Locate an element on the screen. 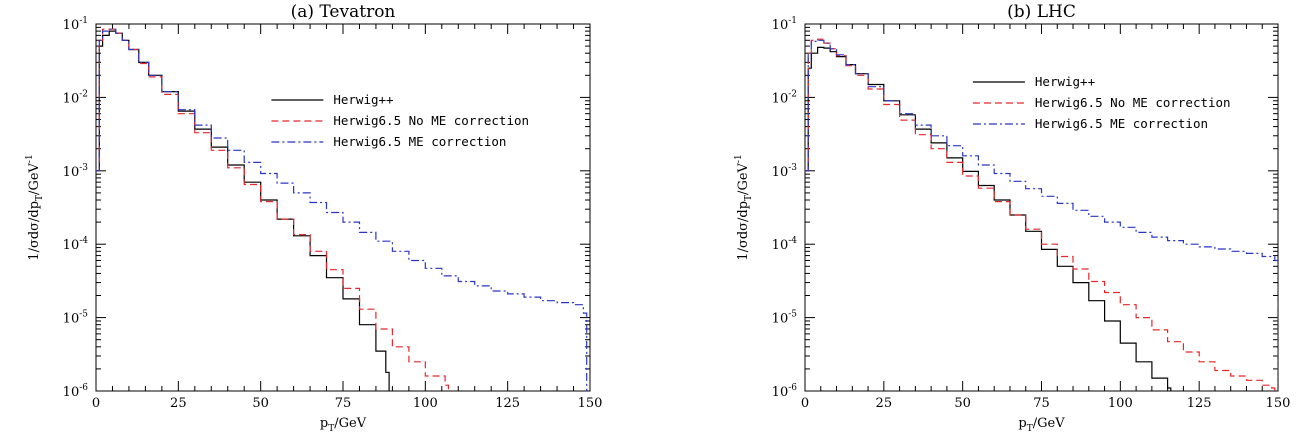 This screenshot has height=438, width=1302. chart-title: (a) Tevatron is located at coordinates (343, 12).